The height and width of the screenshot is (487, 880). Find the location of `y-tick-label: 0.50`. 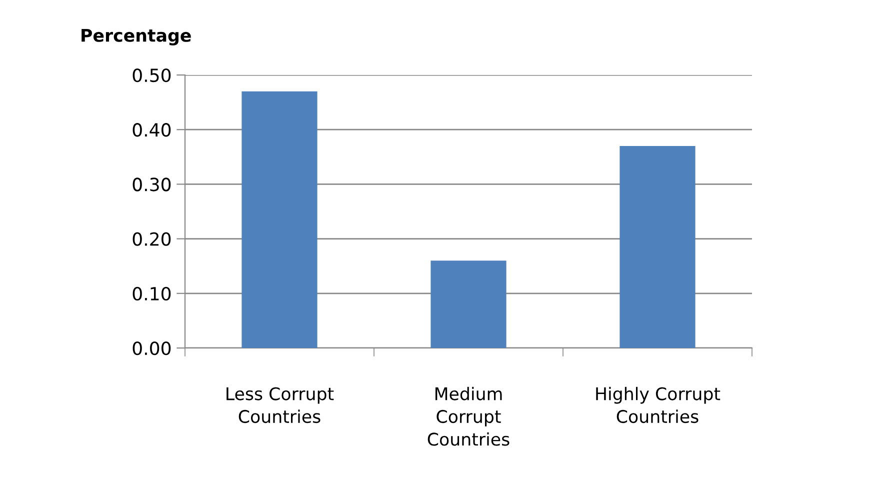

y-tick-label: 0.50 is located at coordinates (151, 75).